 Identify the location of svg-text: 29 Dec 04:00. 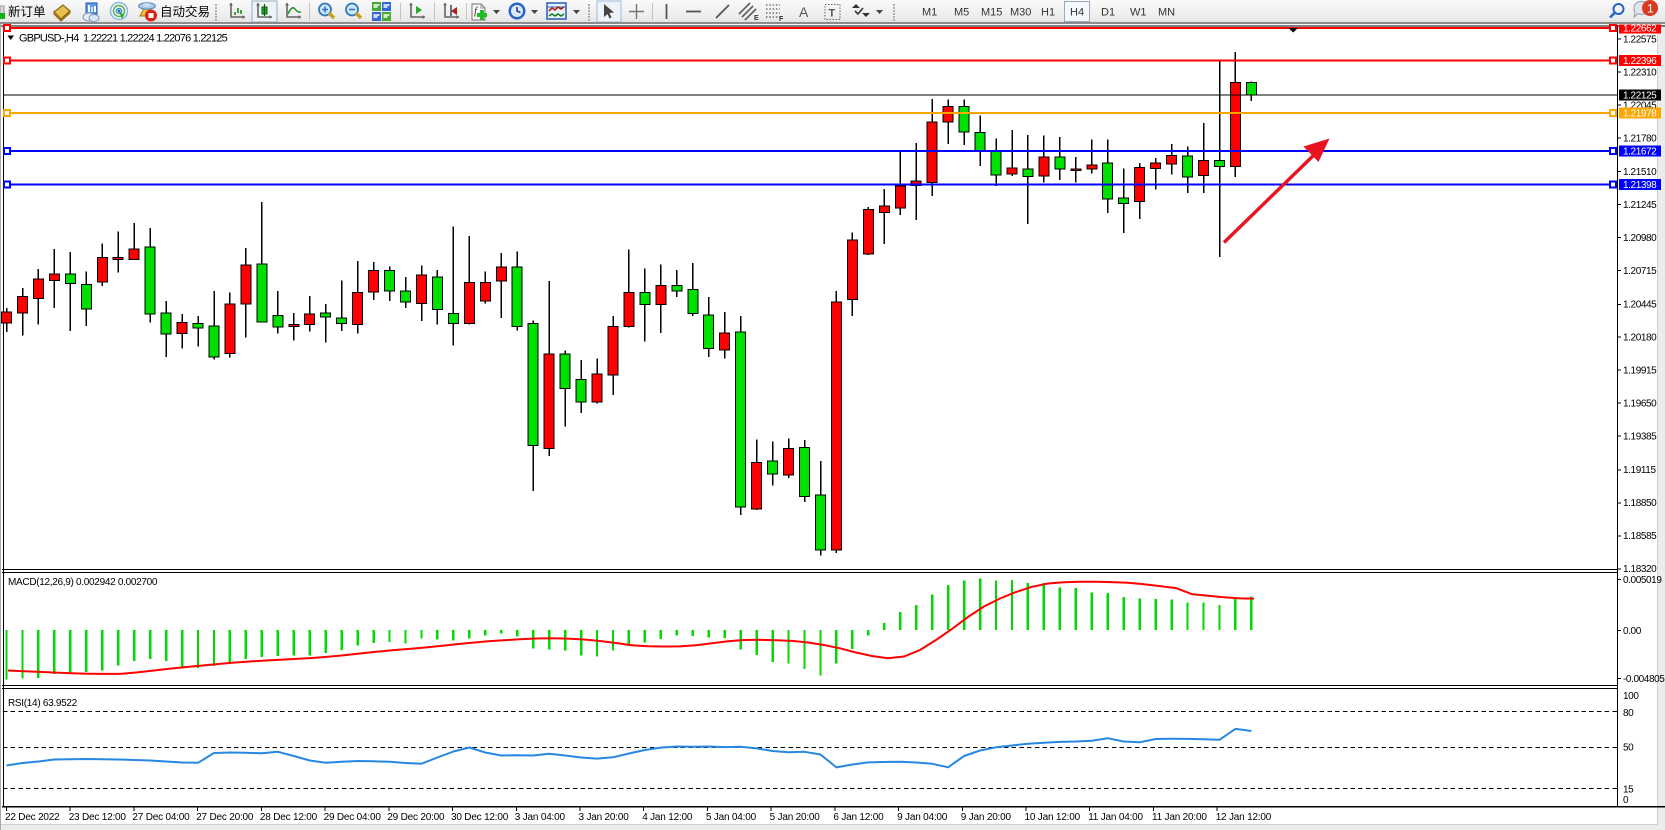
(353, 817).